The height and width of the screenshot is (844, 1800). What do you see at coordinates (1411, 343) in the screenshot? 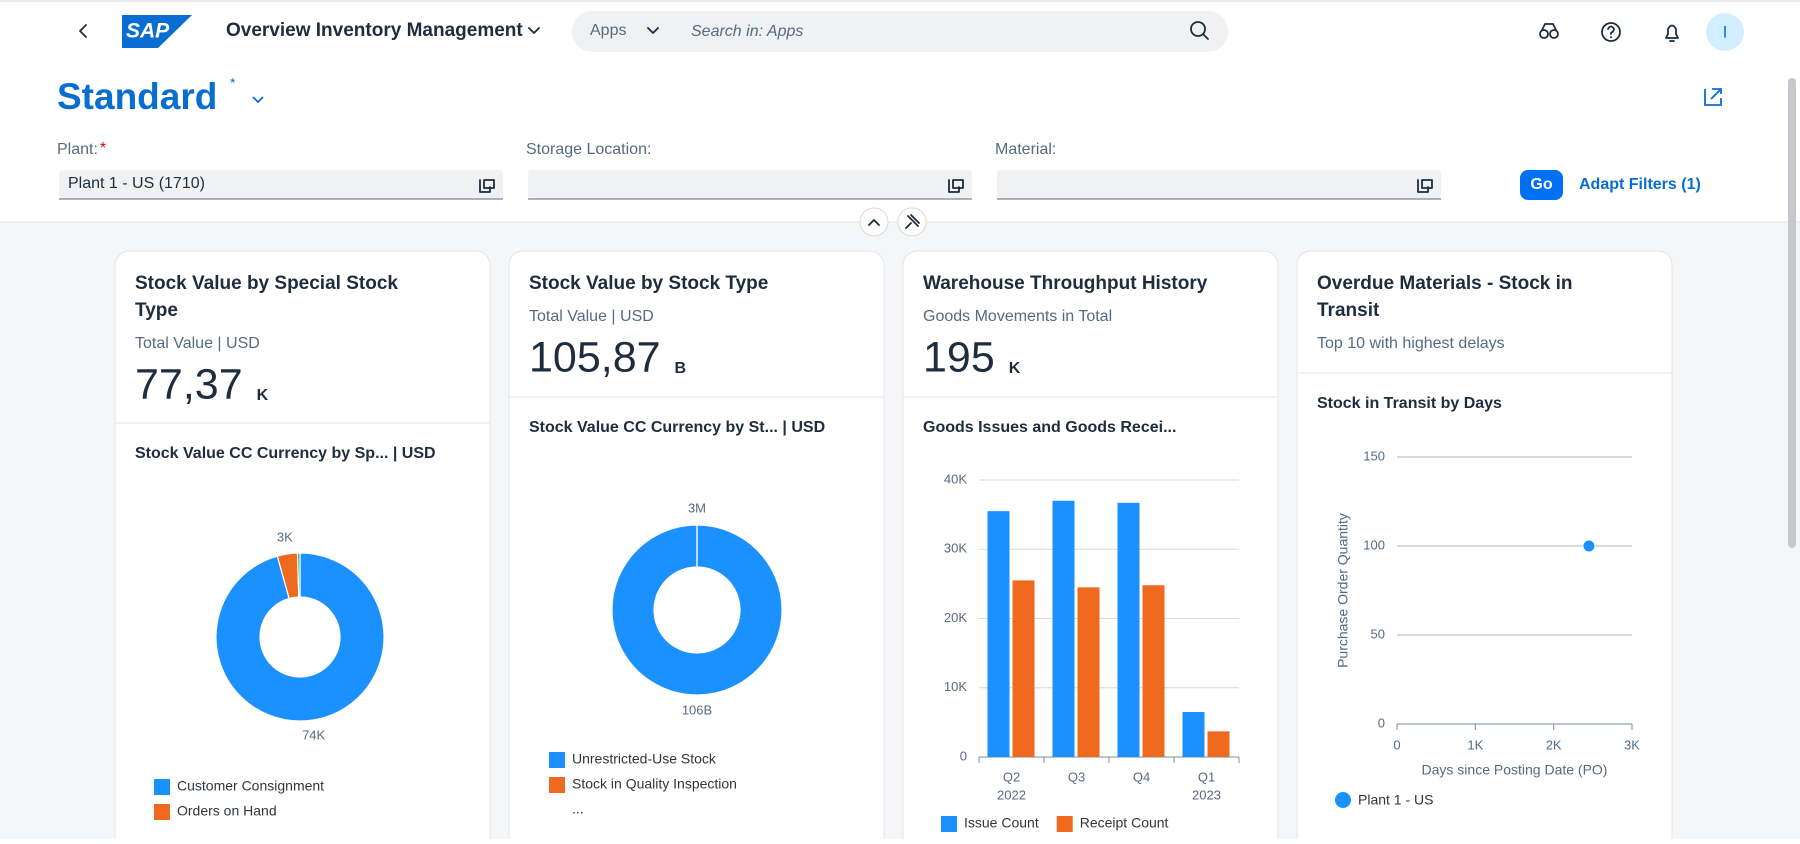
I see `card-subtitle: Top 10 with highest delays` at bounding box center [1411, 343].